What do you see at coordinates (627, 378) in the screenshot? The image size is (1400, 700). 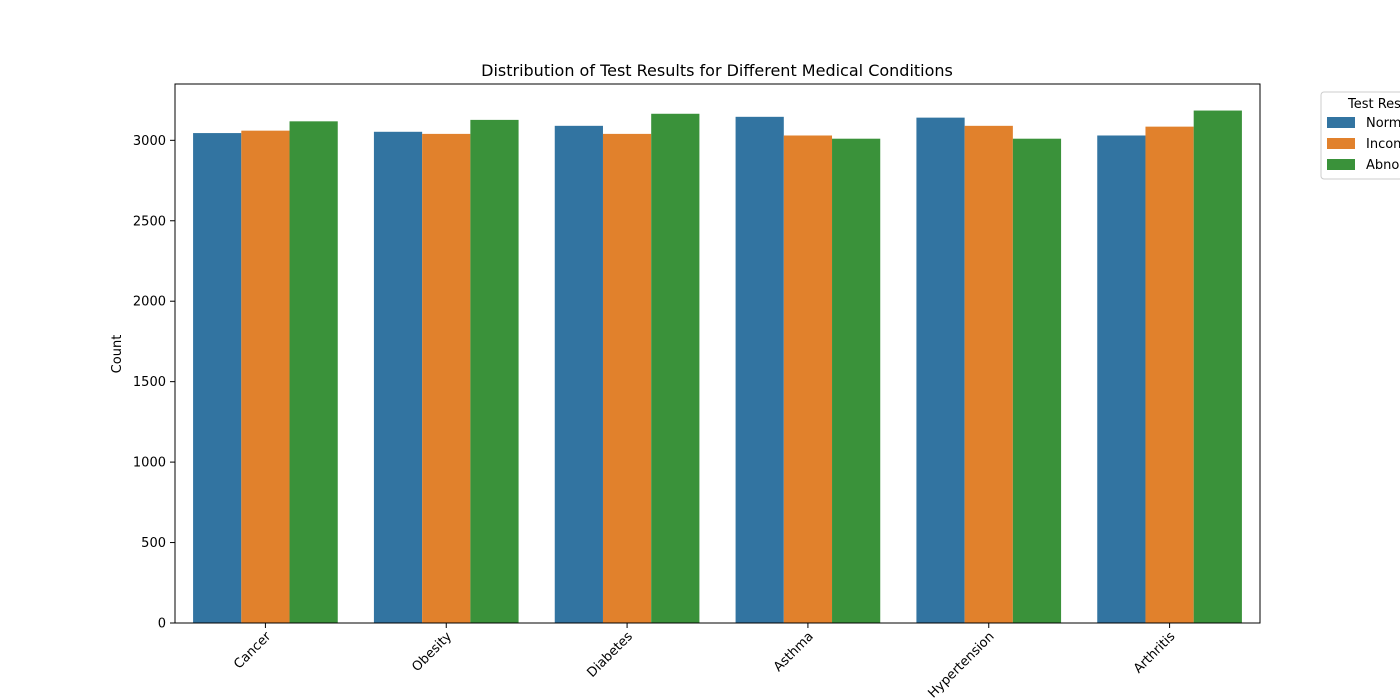 I see `bar-diabetes-inconclusive` at bounding box center [627, 378].